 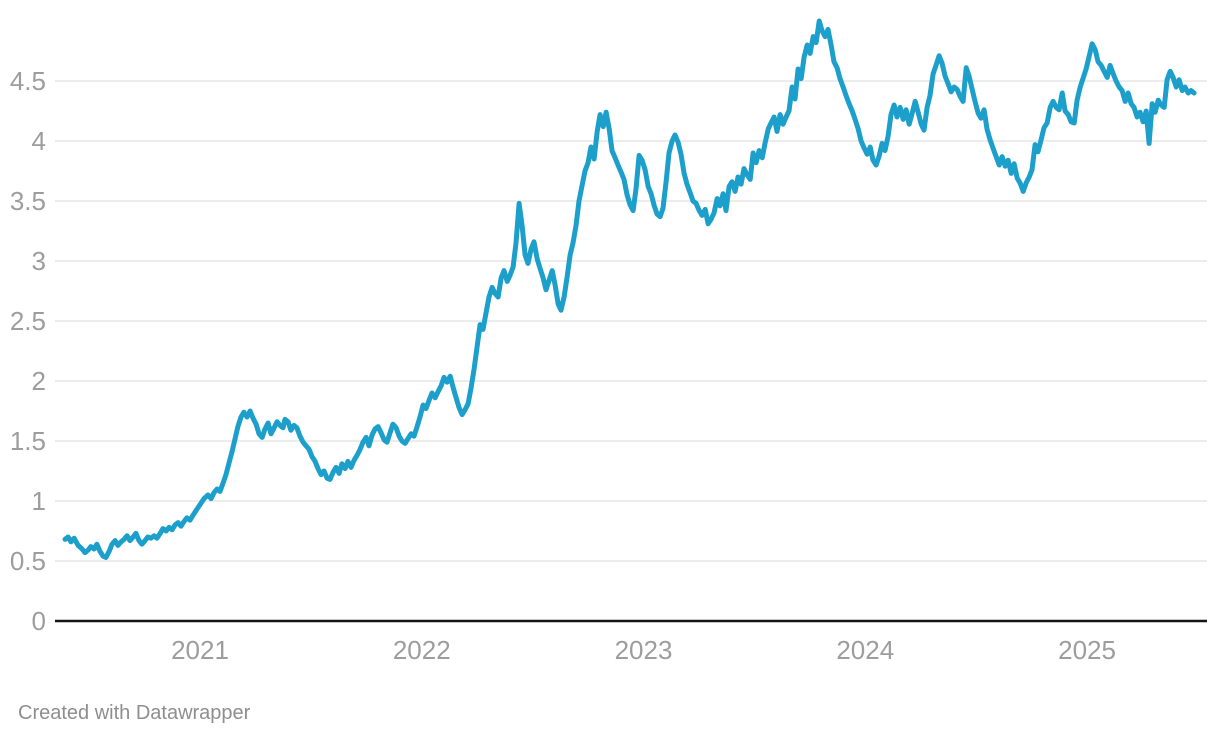 I want to click on datawrapper-attribution-link: Created with Datawrapper, so click(x=134, y=713).